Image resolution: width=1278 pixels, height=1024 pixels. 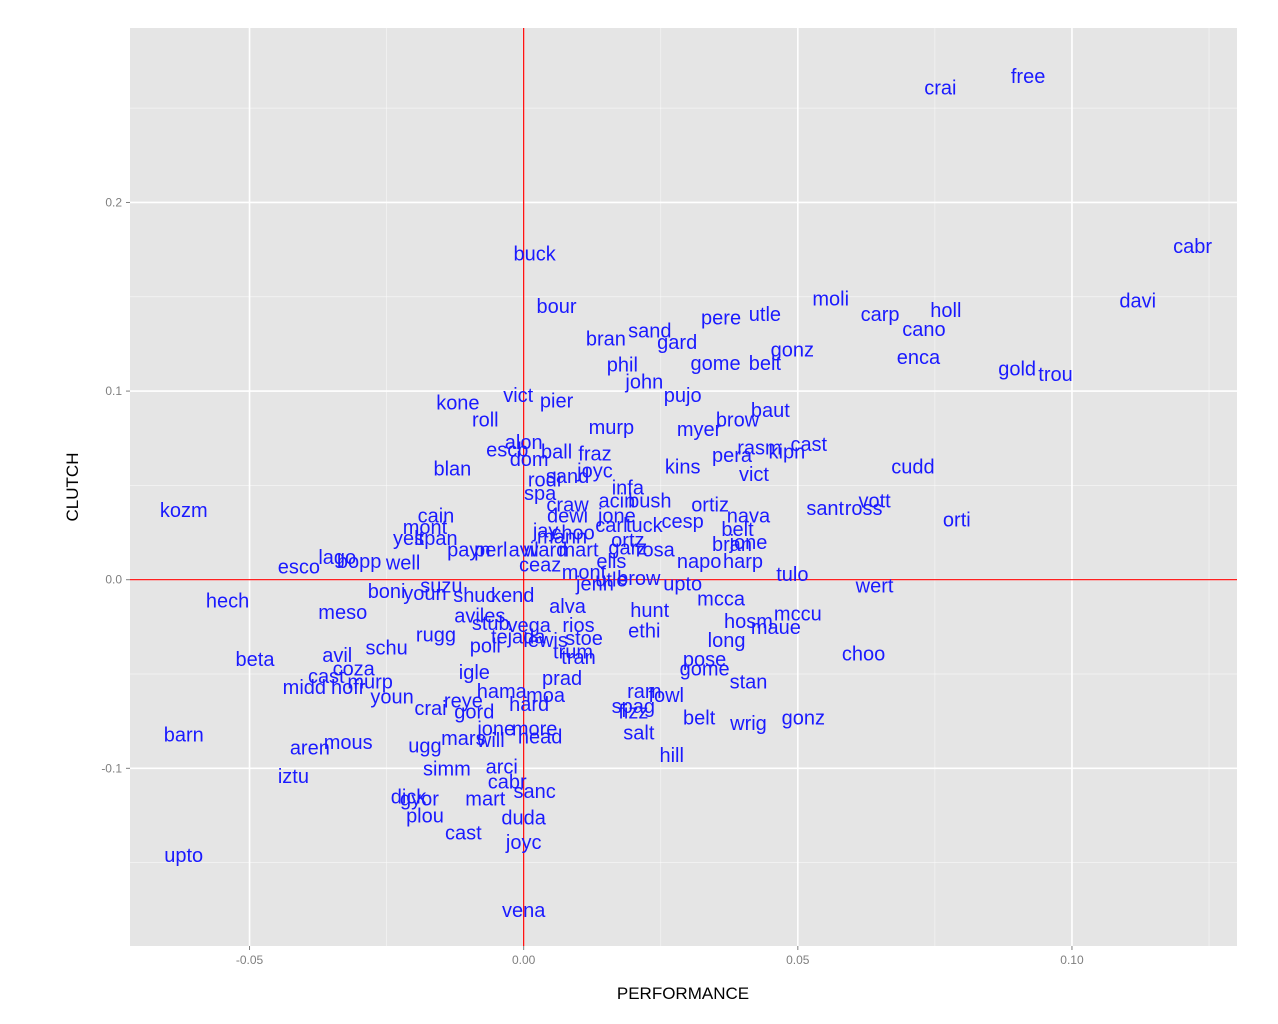 I want to click on point-label: will, so click(x=490, y=741).